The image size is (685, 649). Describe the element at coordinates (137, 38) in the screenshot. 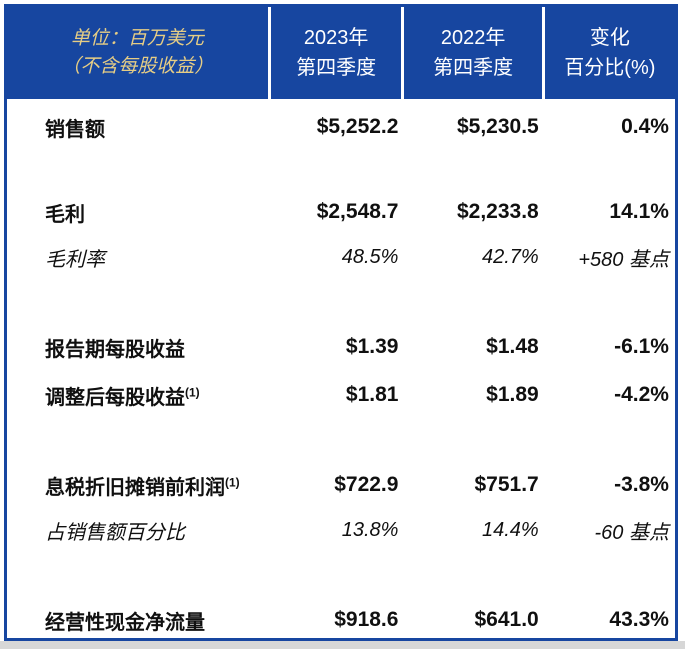

I see `unit-label-line1: 单位：百万美元` at that location.